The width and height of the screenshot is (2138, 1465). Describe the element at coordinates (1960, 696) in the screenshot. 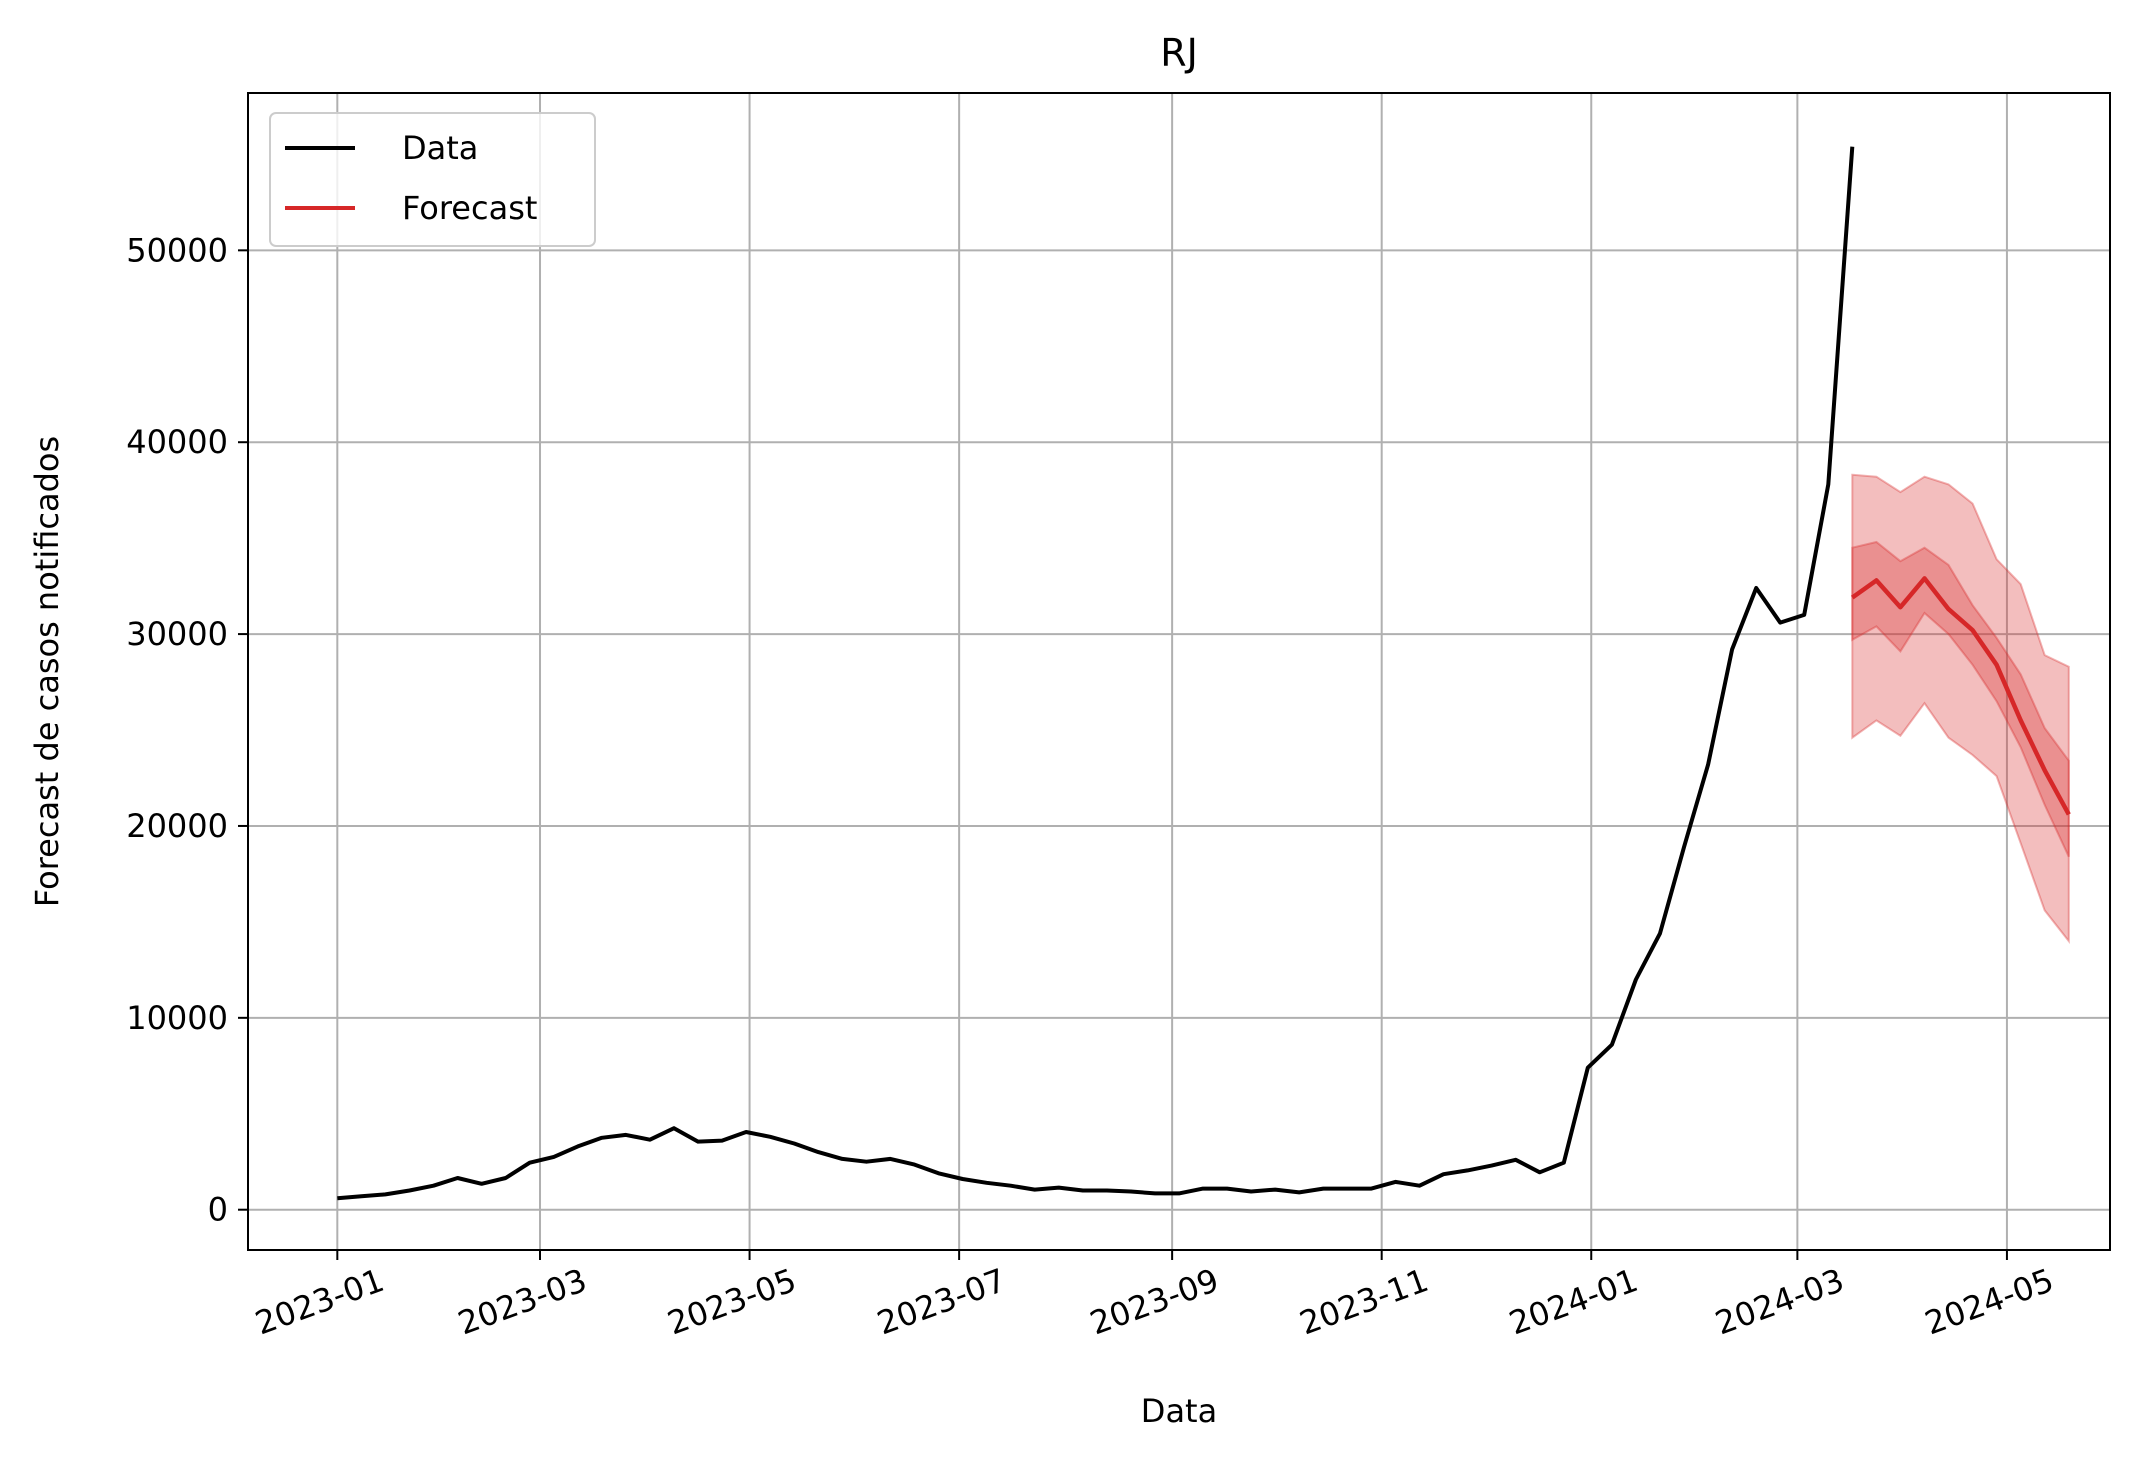

I see `forecast-series-line` at that location.